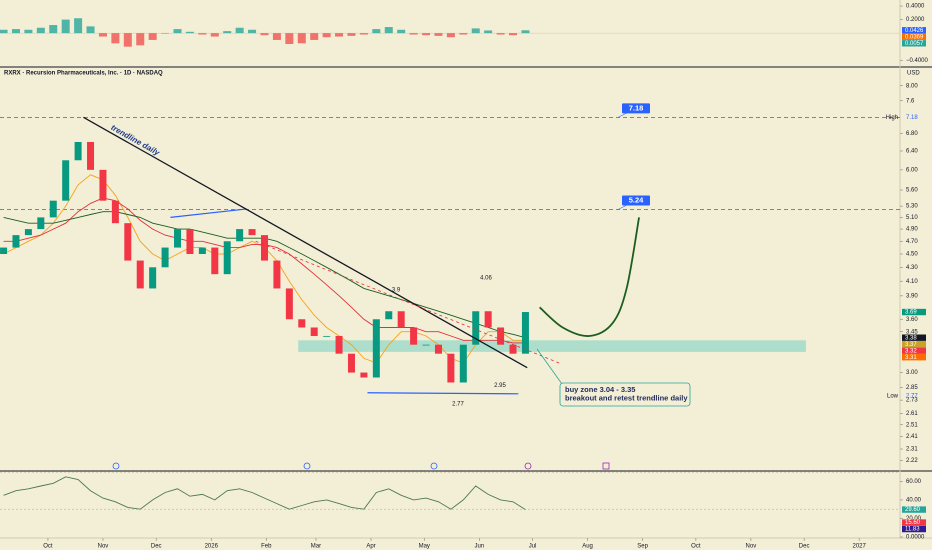 Image resolution: width=932 pixels, height=550 pixels. Describe the element at coordinates (913, 74) in the screenshot. I see `currency: USD` at that location.